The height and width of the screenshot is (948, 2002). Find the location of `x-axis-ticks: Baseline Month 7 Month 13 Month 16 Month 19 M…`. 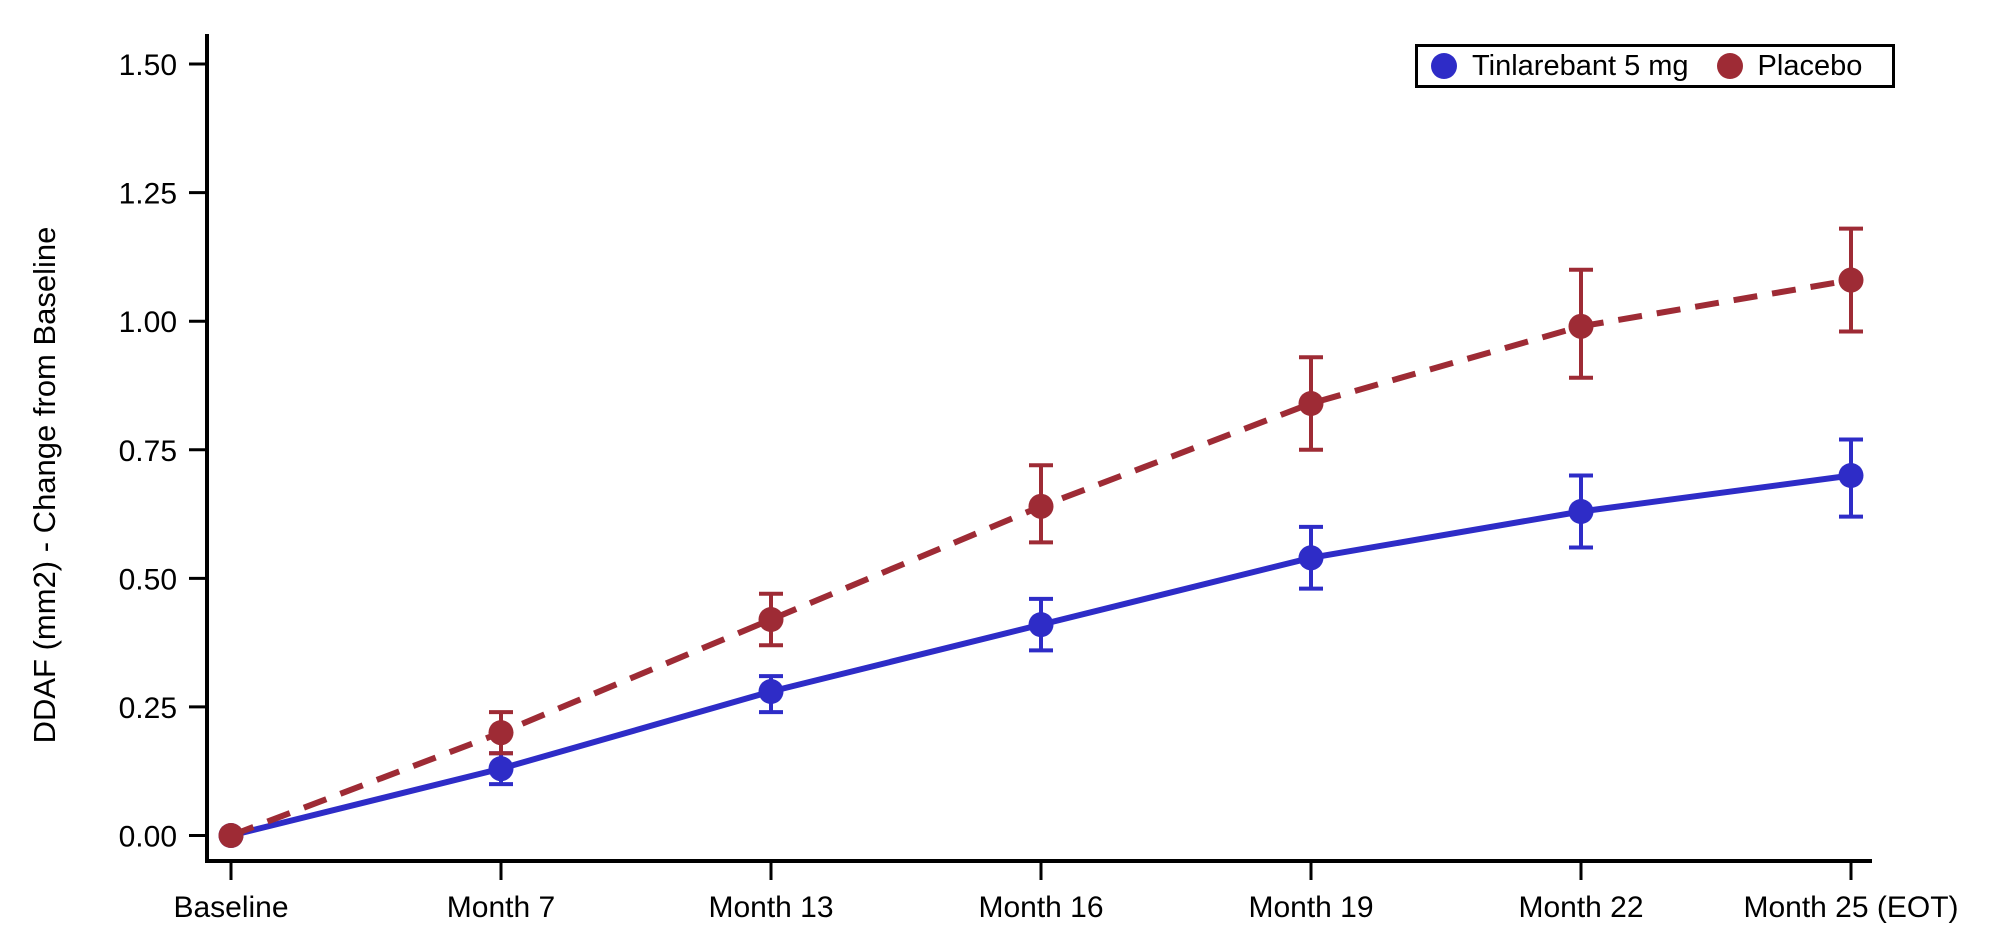

x-axis-ticks: Baseline Month 7 Month 13 Month 16 Month 19 M… is located at coordinates (1066, 892).